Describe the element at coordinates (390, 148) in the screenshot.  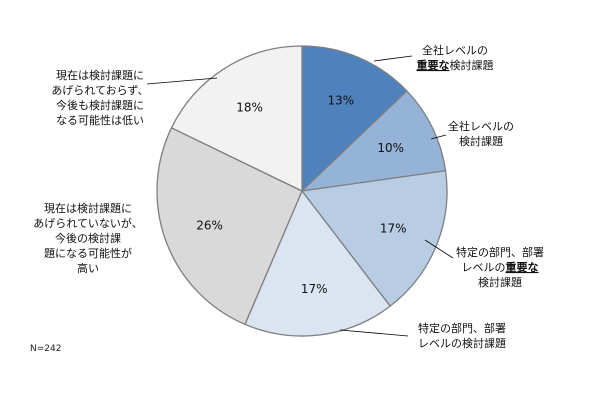
I see `slice-percent-label: 10%` at that location.